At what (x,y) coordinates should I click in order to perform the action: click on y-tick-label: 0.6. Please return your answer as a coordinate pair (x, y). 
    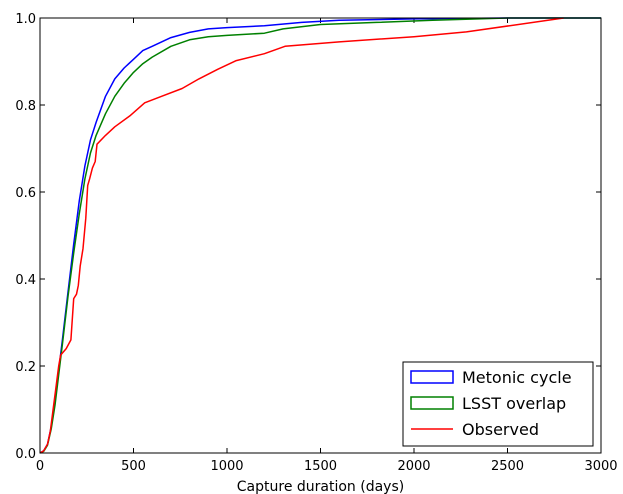
    Looking at the image, I should click on (25, 193).